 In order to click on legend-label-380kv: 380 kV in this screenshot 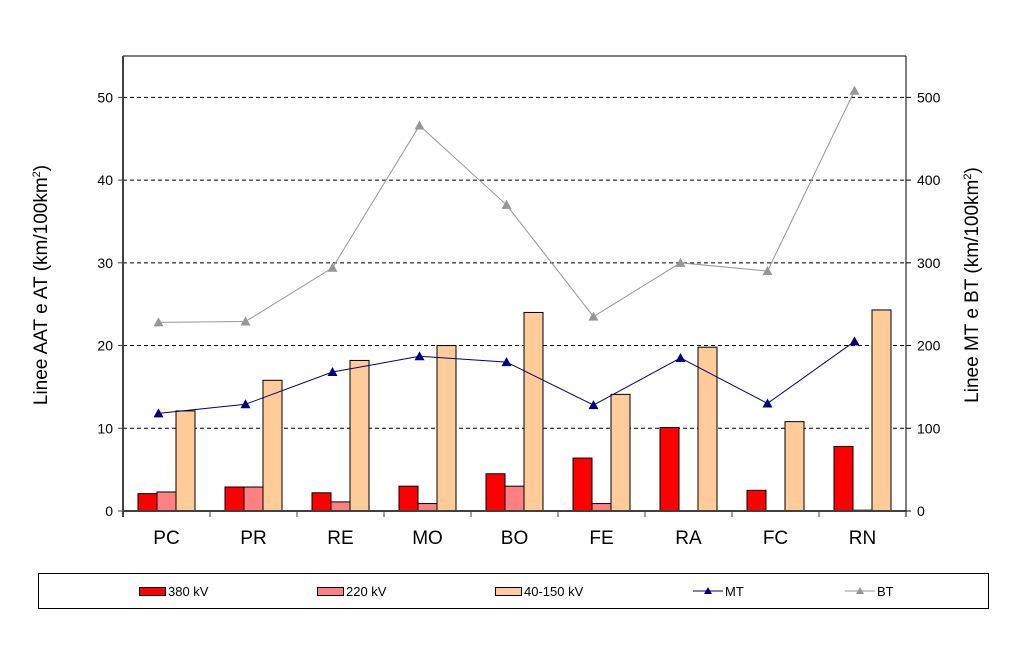, I will do `click(188, 591)`.